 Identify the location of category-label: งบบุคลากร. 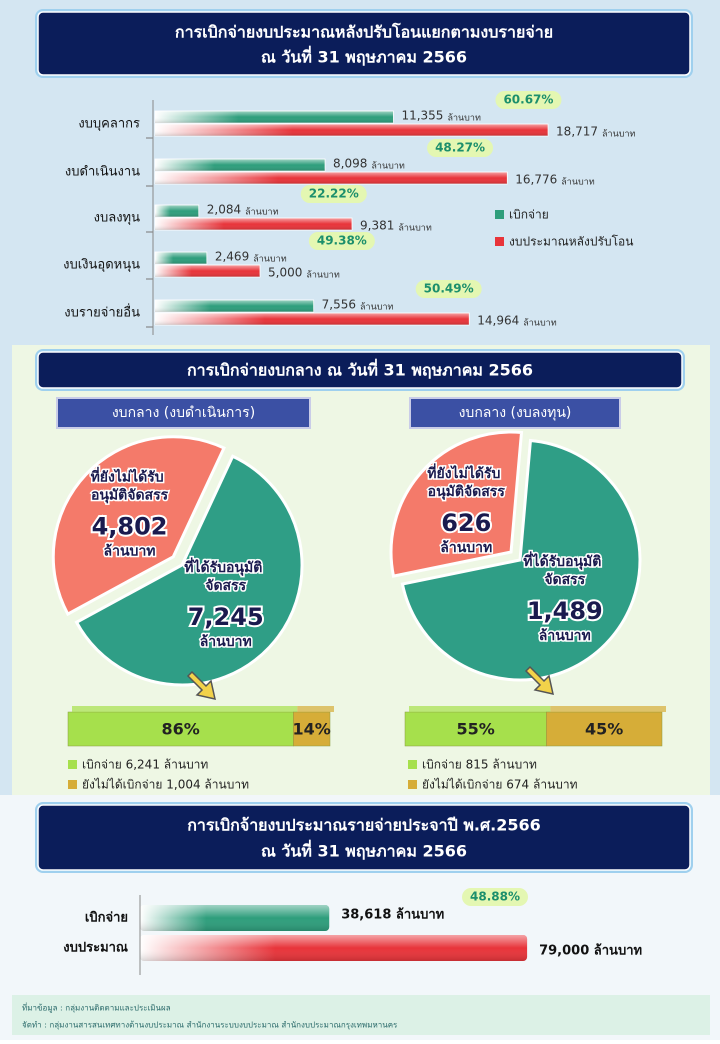
(109, 124).